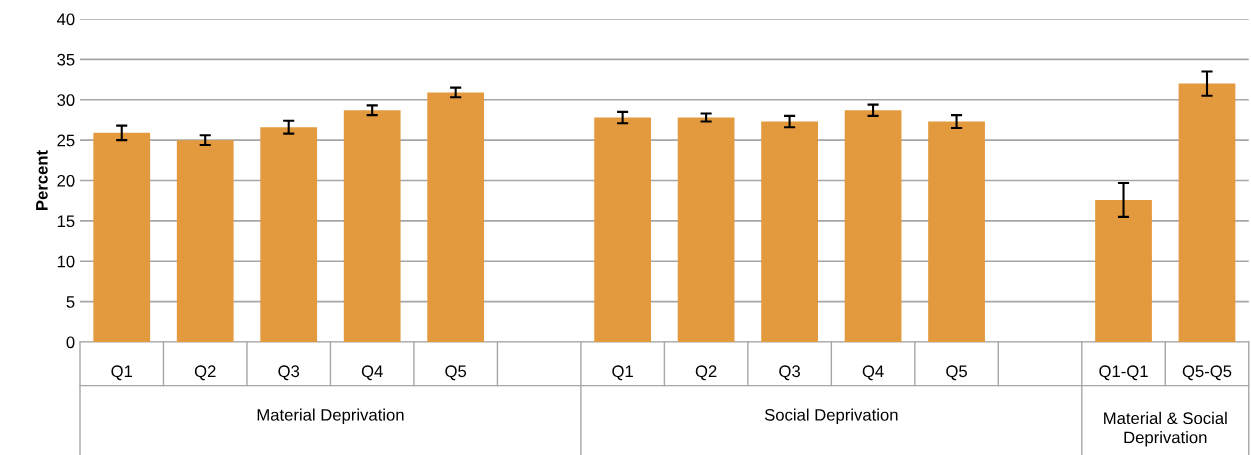 Image resolution: width=1251 pixels, height=455 pixels. What do you see at coordinates (66, 180) in the screenshot?
I see `y-tick-label: 20` at bounding box center [66, 180].